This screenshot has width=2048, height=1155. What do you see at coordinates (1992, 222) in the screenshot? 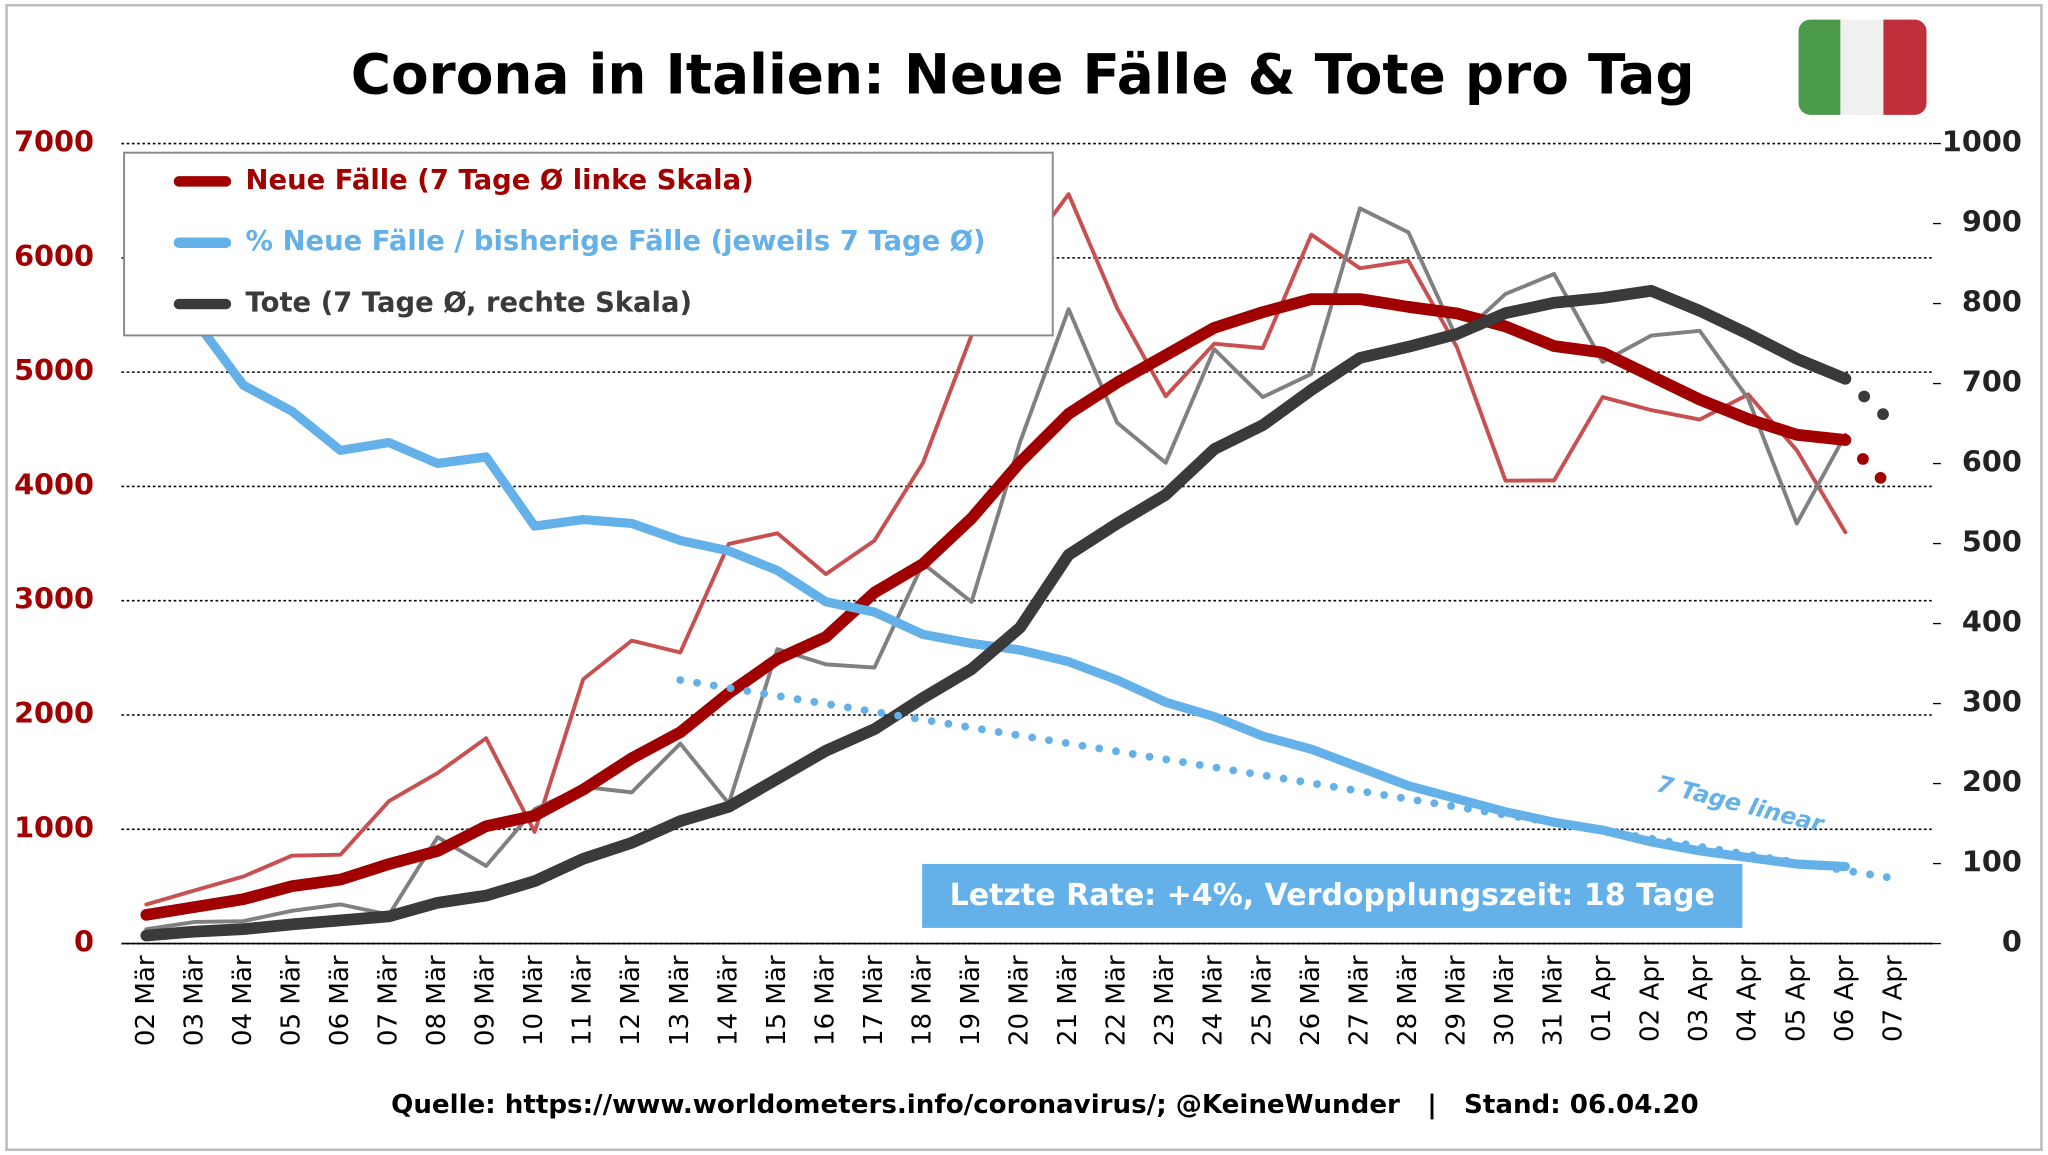
I see `y2-tick-label: 900` at bounding box center [1992, 222].